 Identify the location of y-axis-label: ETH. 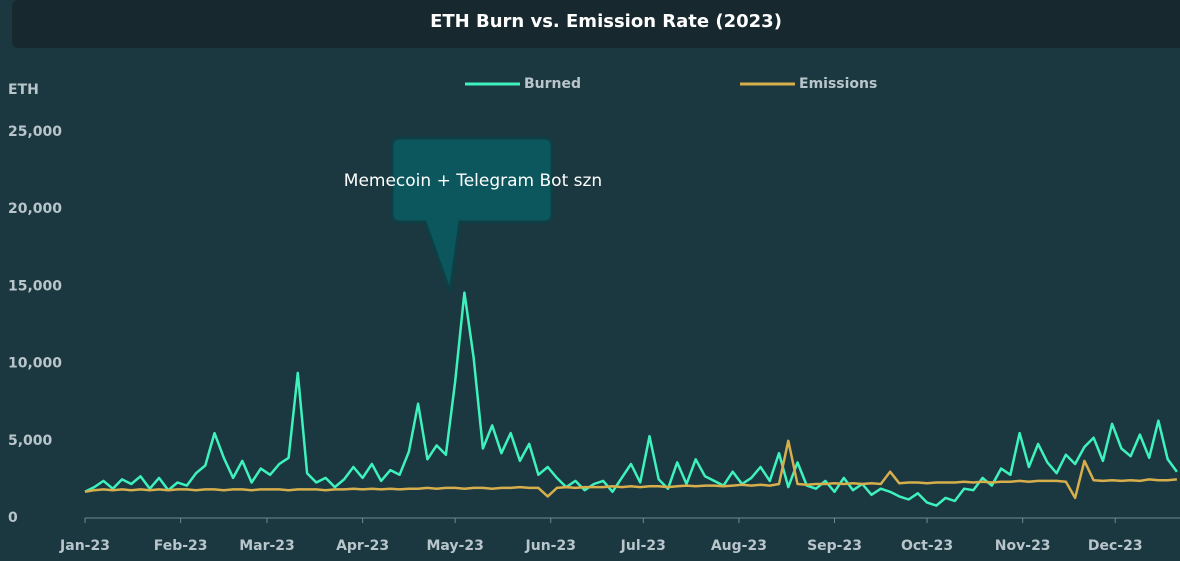
(23, 90).